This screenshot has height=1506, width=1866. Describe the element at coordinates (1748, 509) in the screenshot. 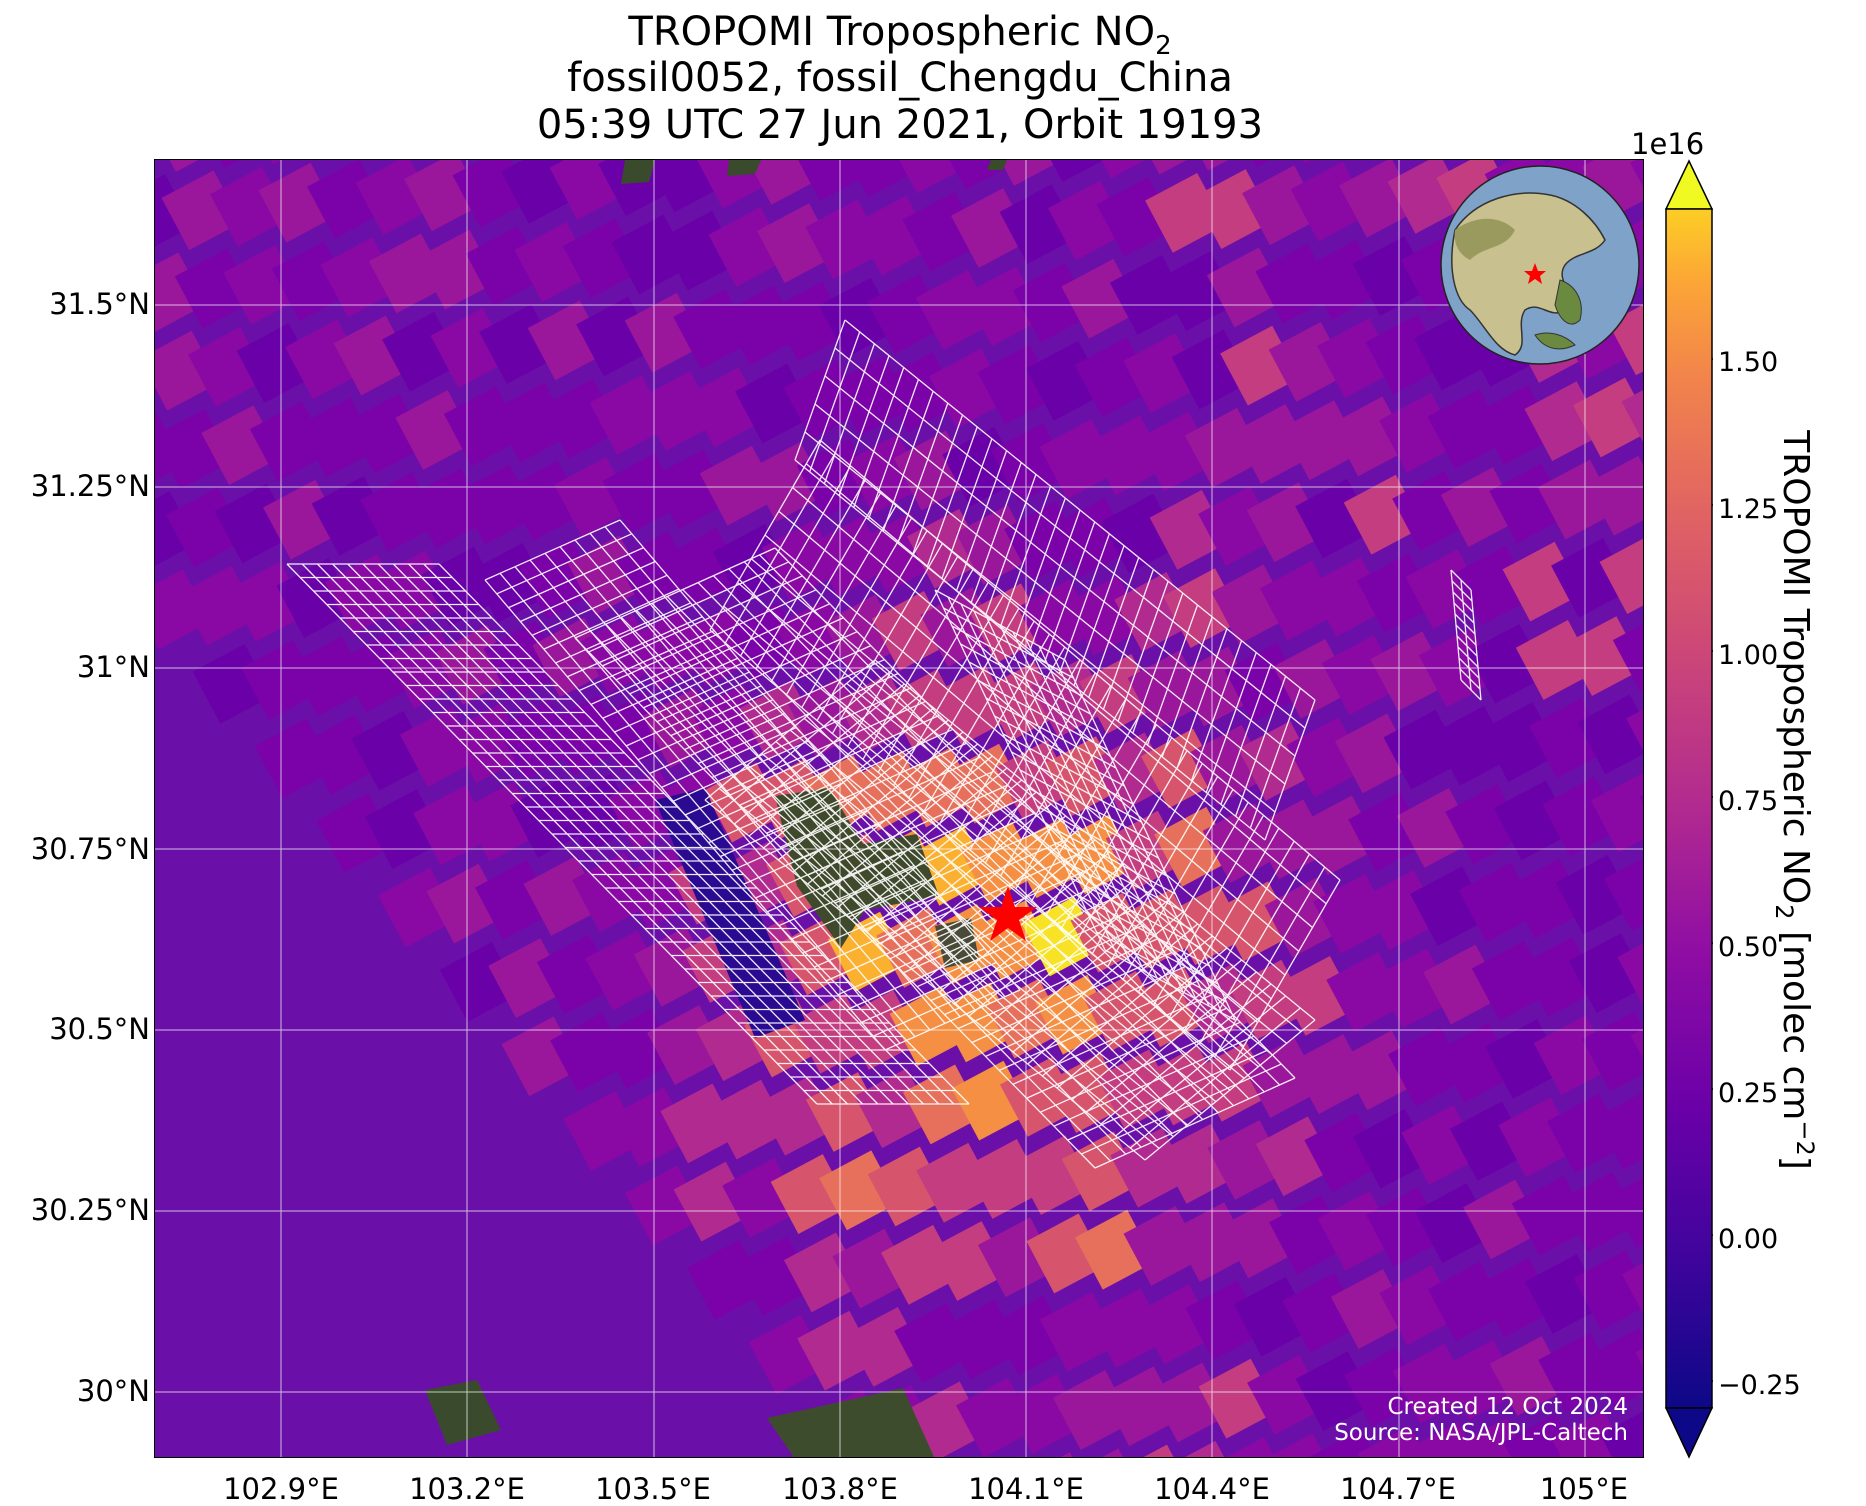

I see `colorbar-tick: 1.25` at that location.